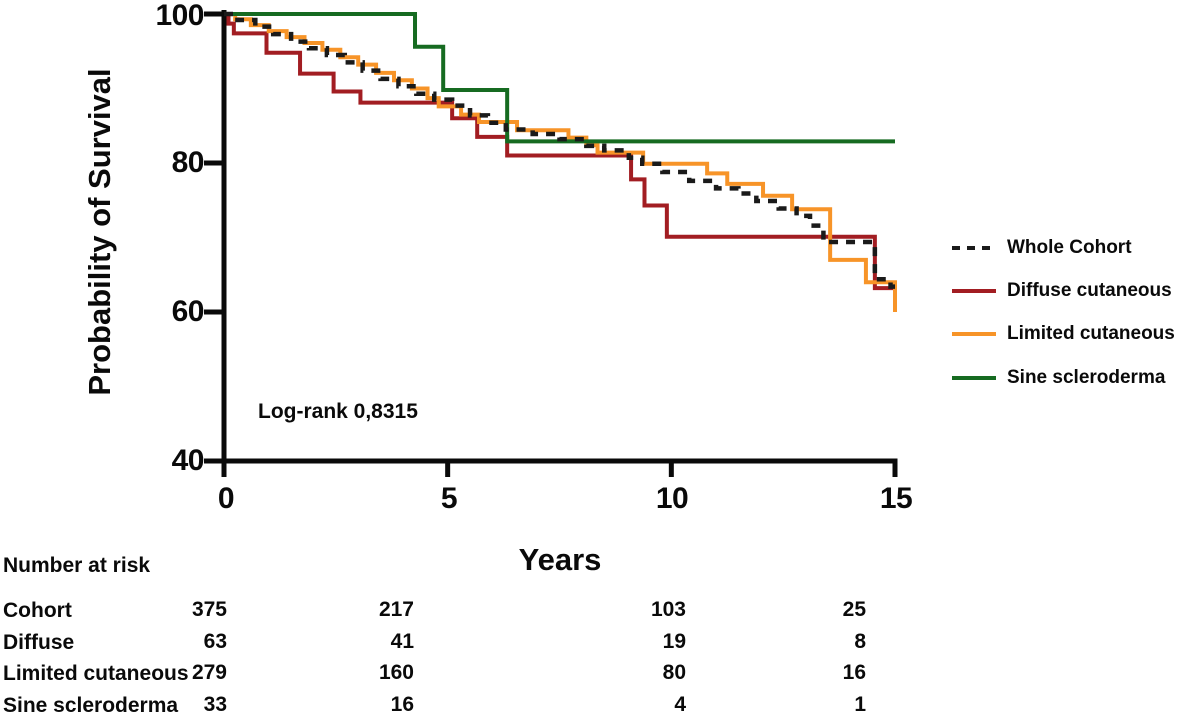 This screenshot has width=1200, height=718. I want to click on y-tick-label-60: 60, so click(188, 311).